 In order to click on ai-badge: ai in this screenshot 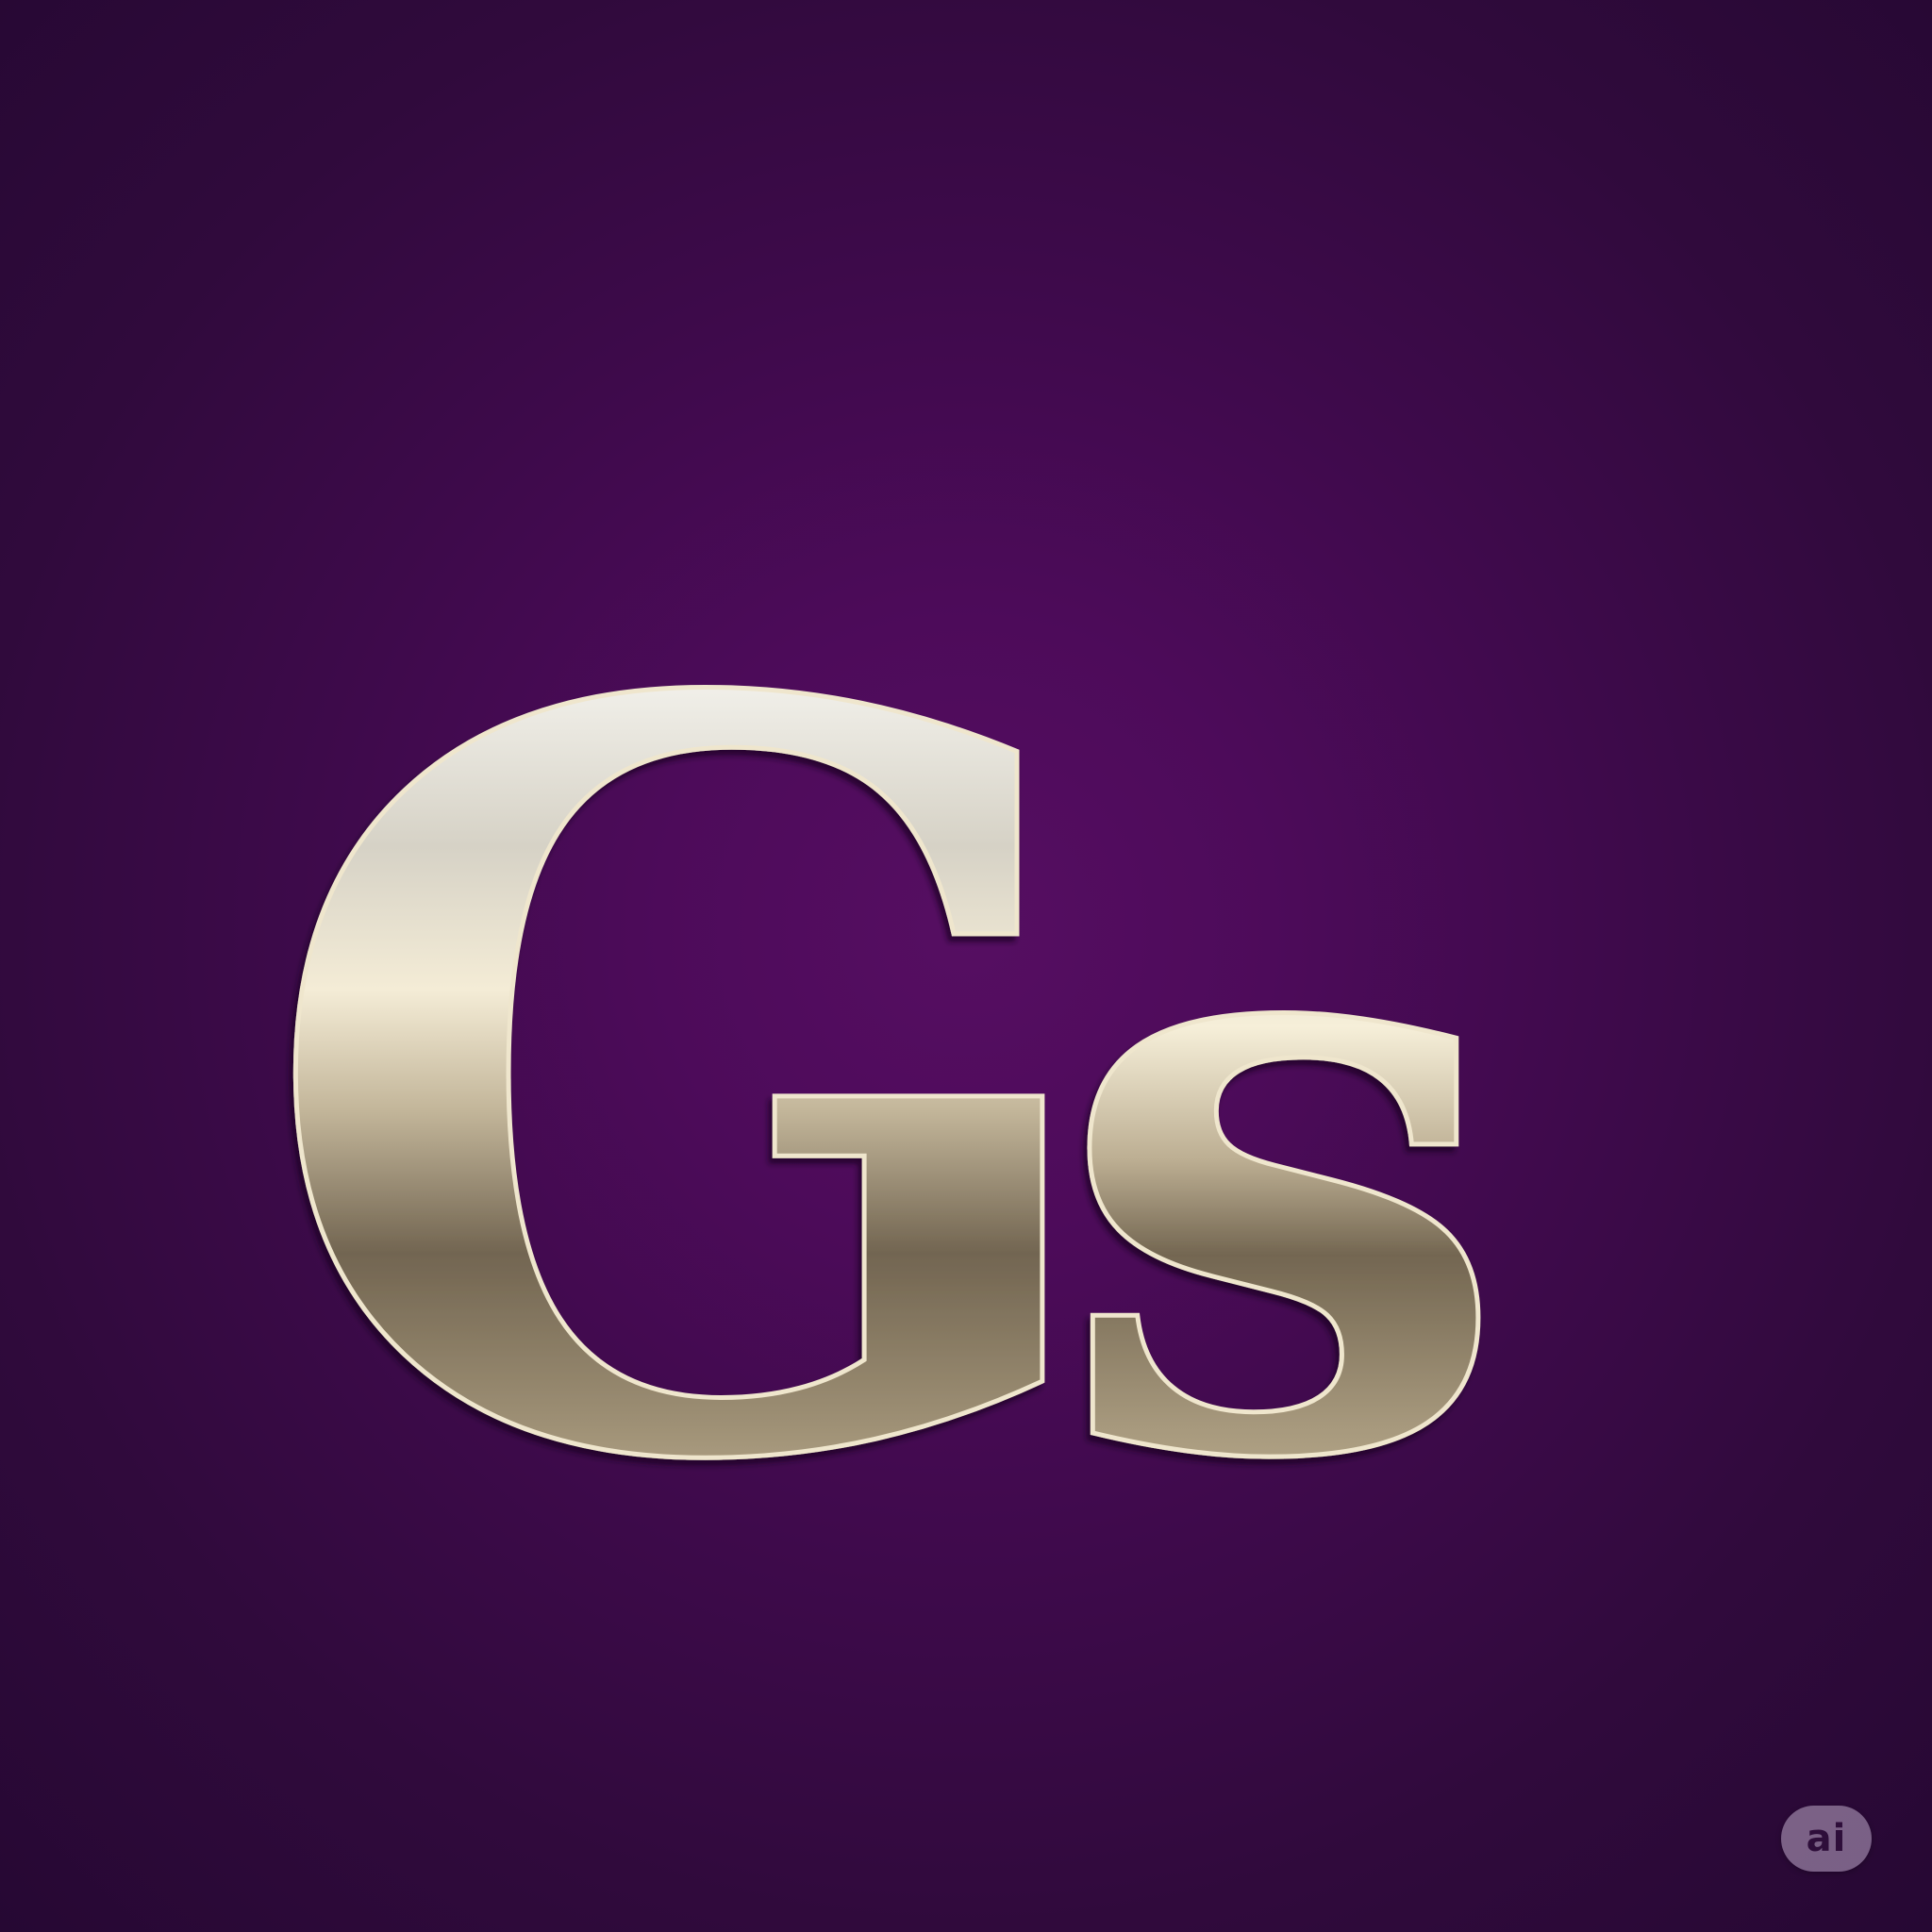, I will do `click(1826, 1839)`.